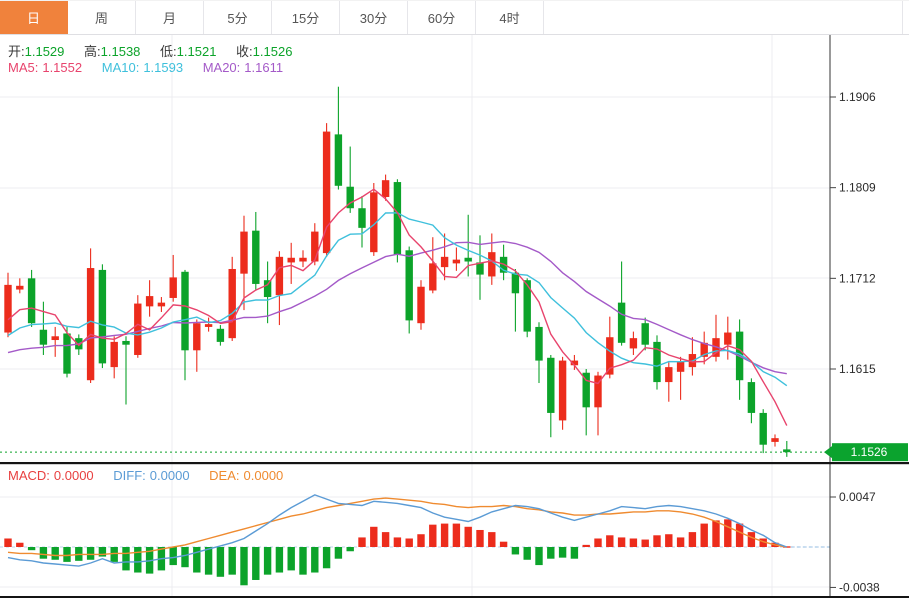  I want to click on tab-month-label: 月, so click(169, 18).